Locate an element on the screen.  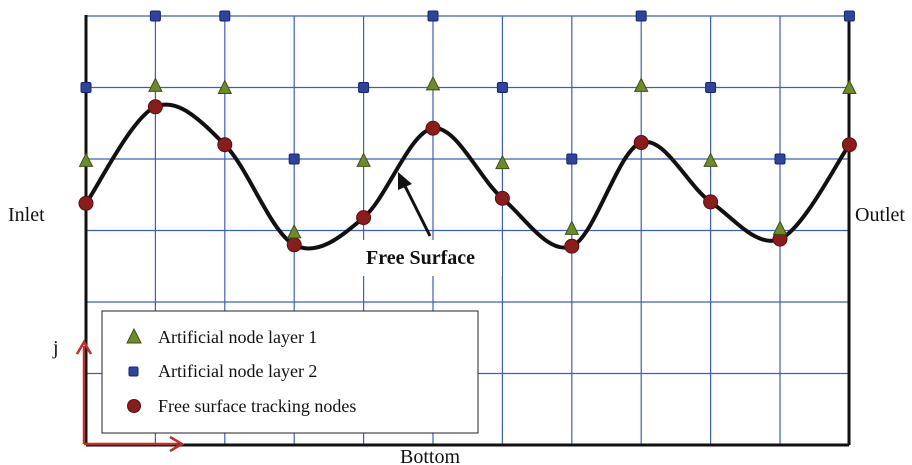
axis-j-label: j is located at coordinates (55, 348).